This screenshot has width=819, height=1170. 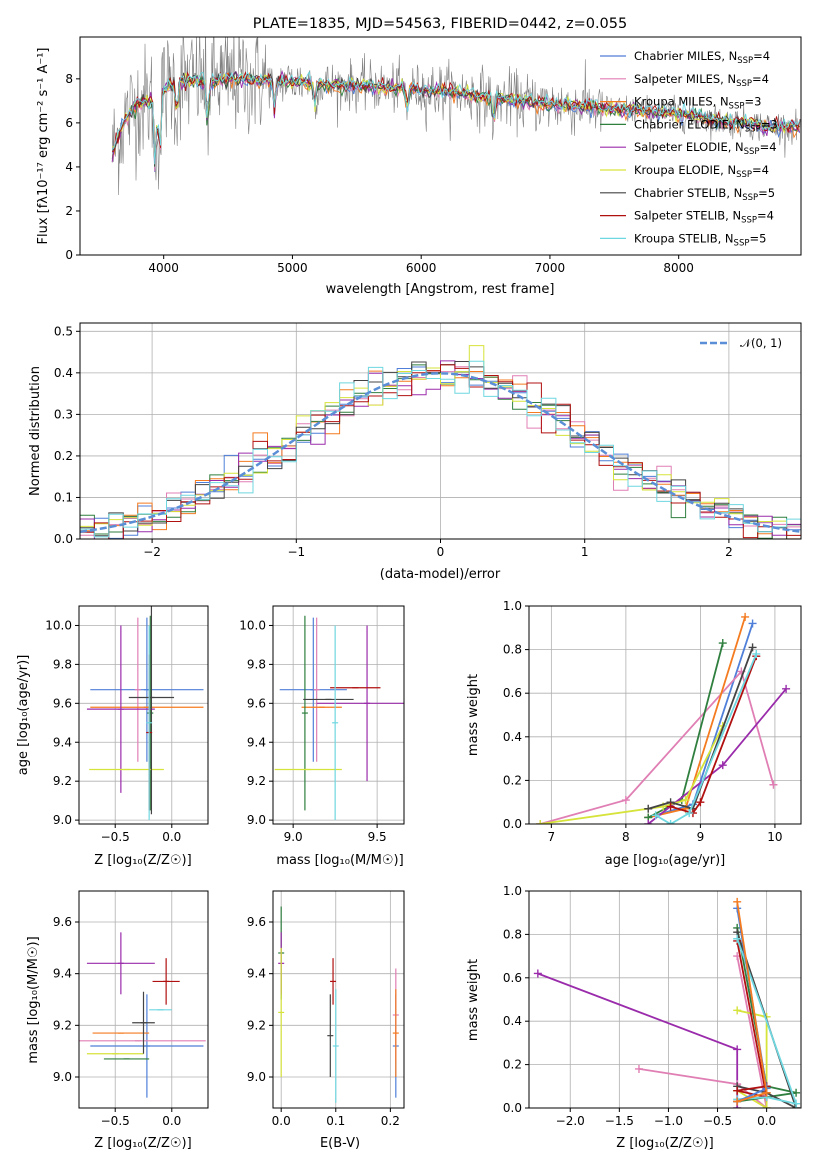 What do you see at coordinates (700, 239) in the screenshot?
I see `spectrum-legend-label: Kroupa STELIB, NSSP=5` at bounding box center [700, 239].